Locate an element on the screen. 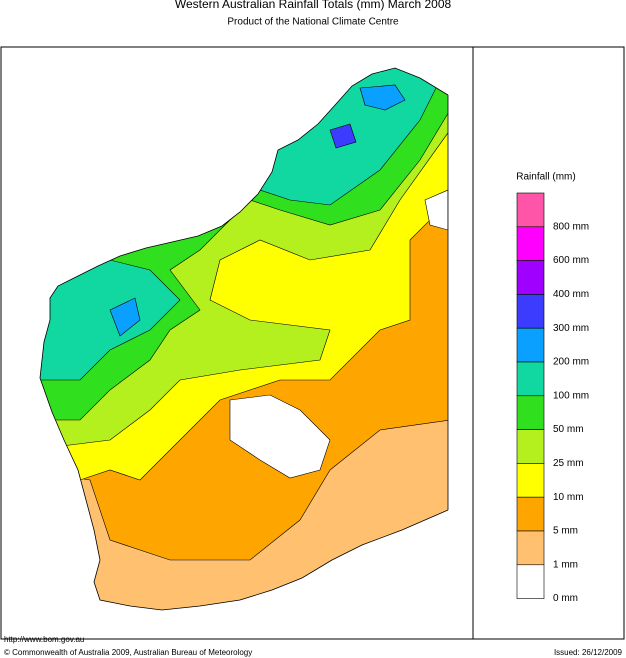 The width and height of the screenshot is (626, 658). legend-label: 200 mm is located at coordinates (571, 362).